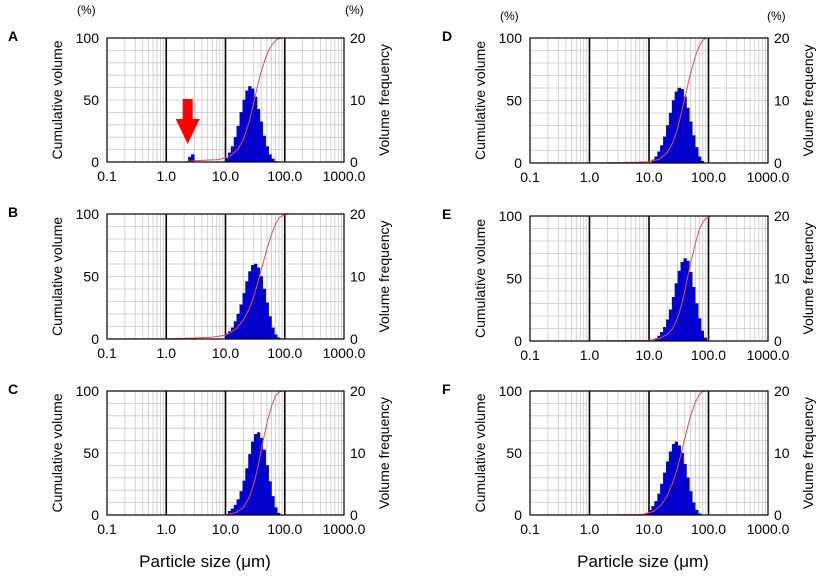 Image resolution: width=829 pixels, height=577 pixels. What do you see at coordinates (590, 177) in the screenshot?
I see `x-tick-label-d: 1.0` at bounding box center [590, 177].